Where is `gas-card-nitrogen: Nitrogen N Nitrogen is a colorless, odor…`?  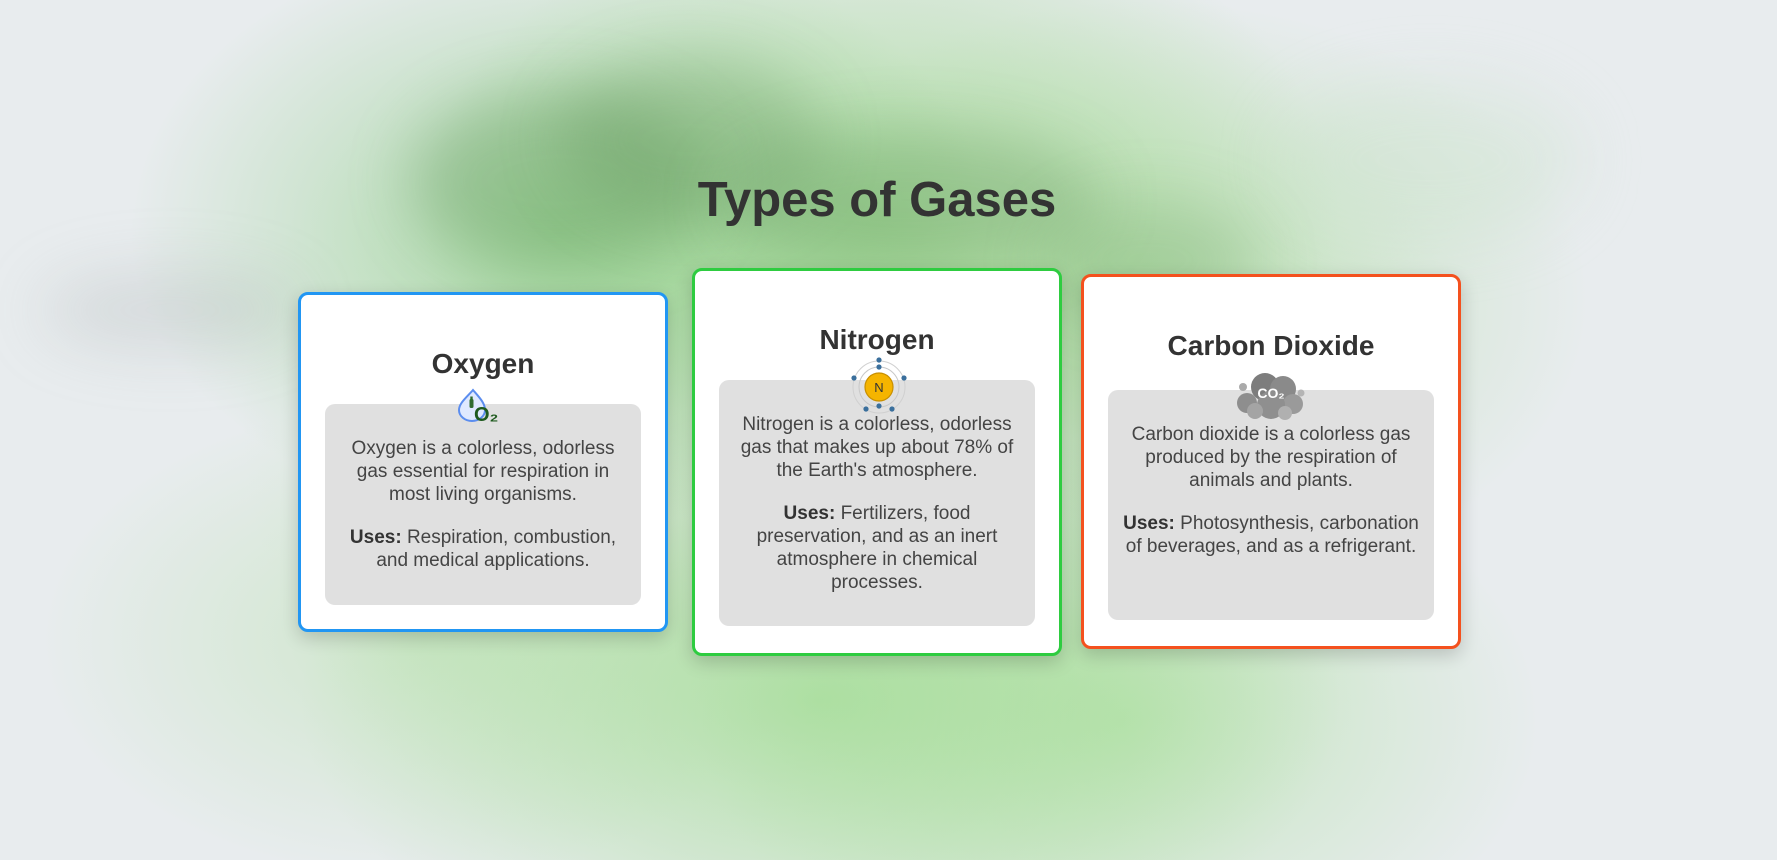 gas-card-nitrogen: Nitrogen N Nitrogen is a colorless, odor… is located at coordinates (877, 462).